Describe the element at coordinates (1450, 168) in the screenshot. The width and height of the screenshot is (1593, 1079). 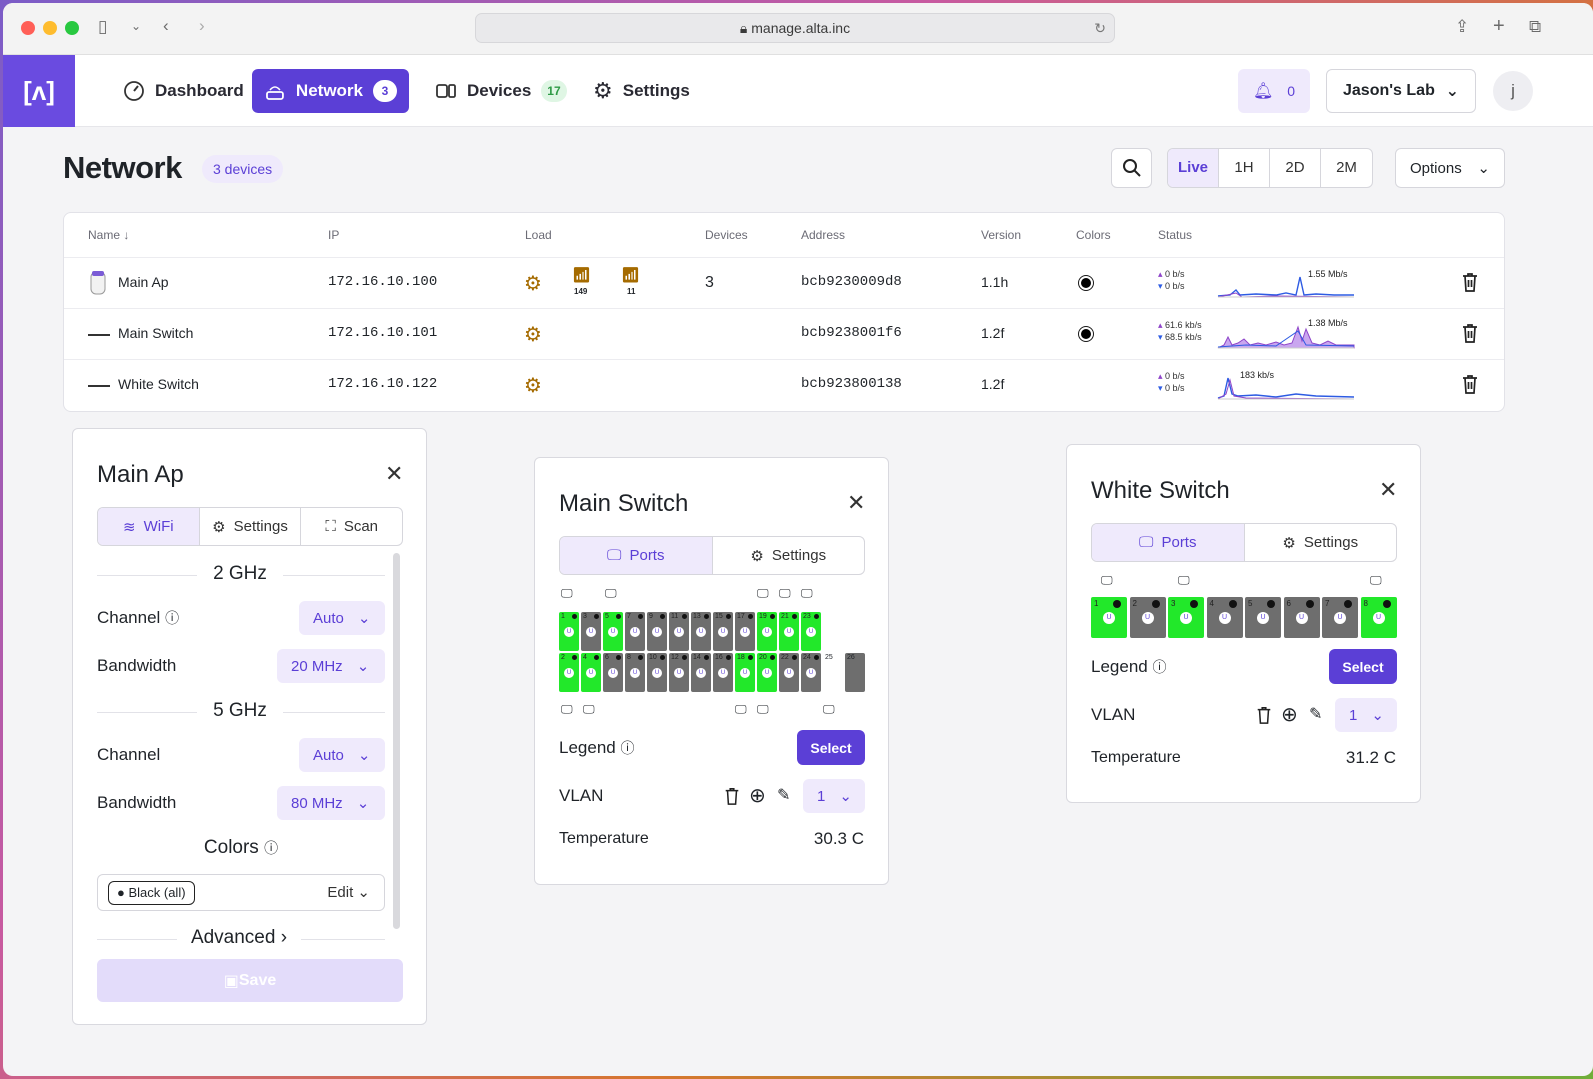
I see `options-dropdown: Options ⌄` at that location.